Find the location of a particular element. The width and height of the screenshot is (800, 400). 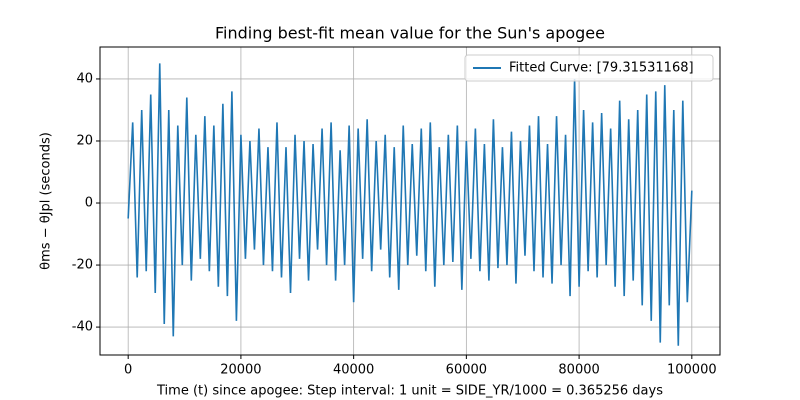

y-tick-label: 40 is located at coordinates (84, 78).